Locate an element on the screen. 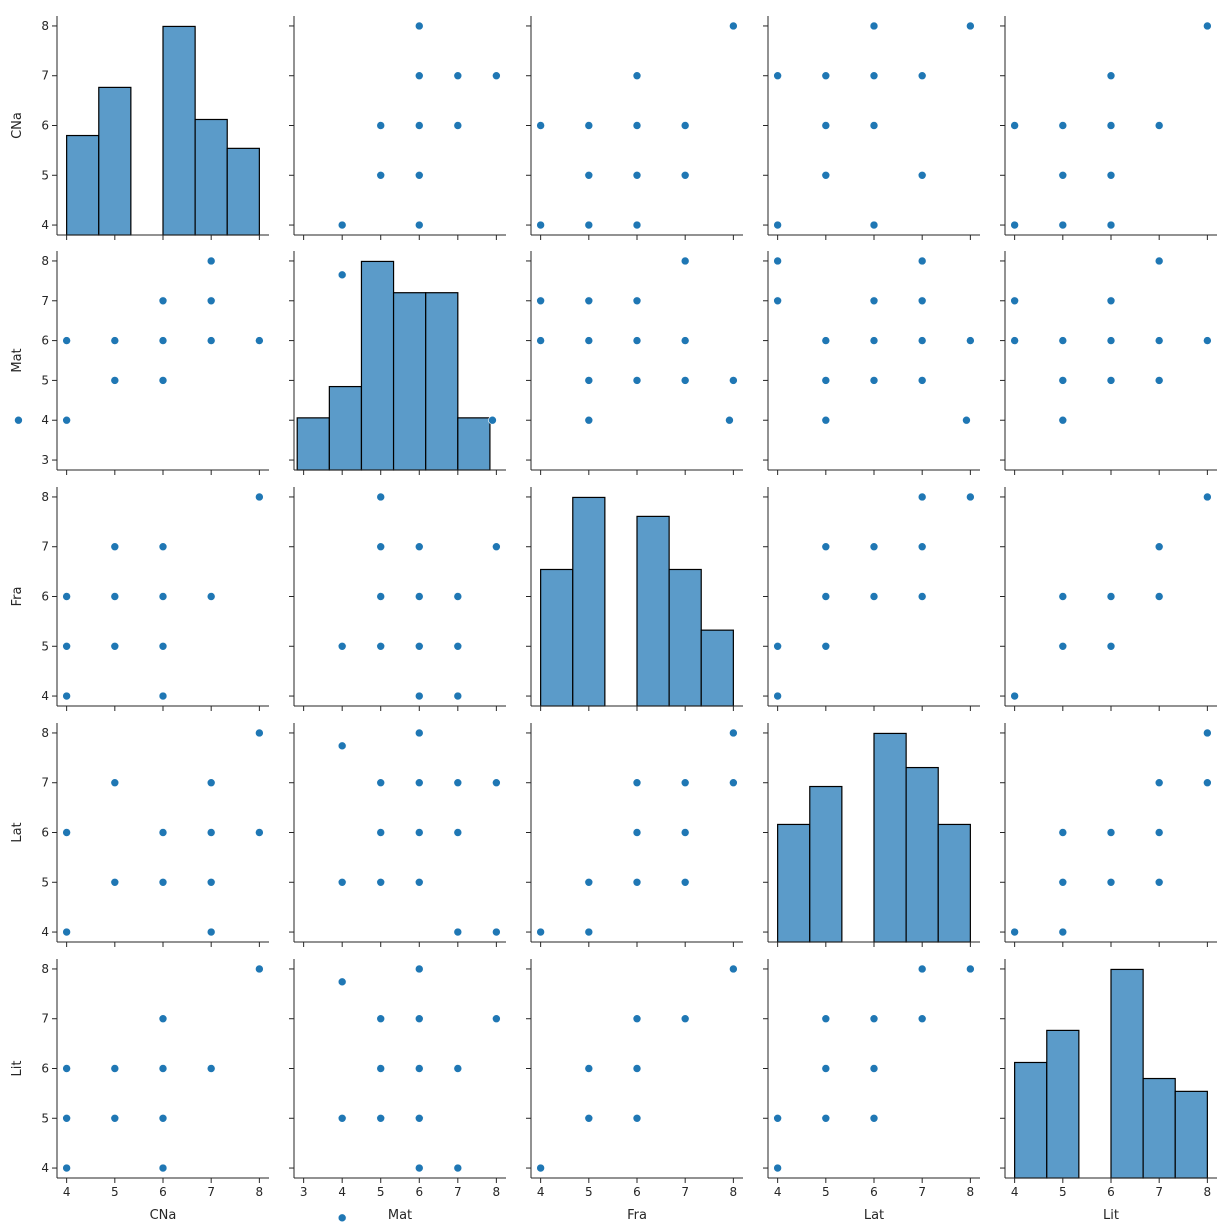 This screenshot has width=1231, height=1231. y-tick-label-Lit-5: 5 is located at coordinates (45, 1118).